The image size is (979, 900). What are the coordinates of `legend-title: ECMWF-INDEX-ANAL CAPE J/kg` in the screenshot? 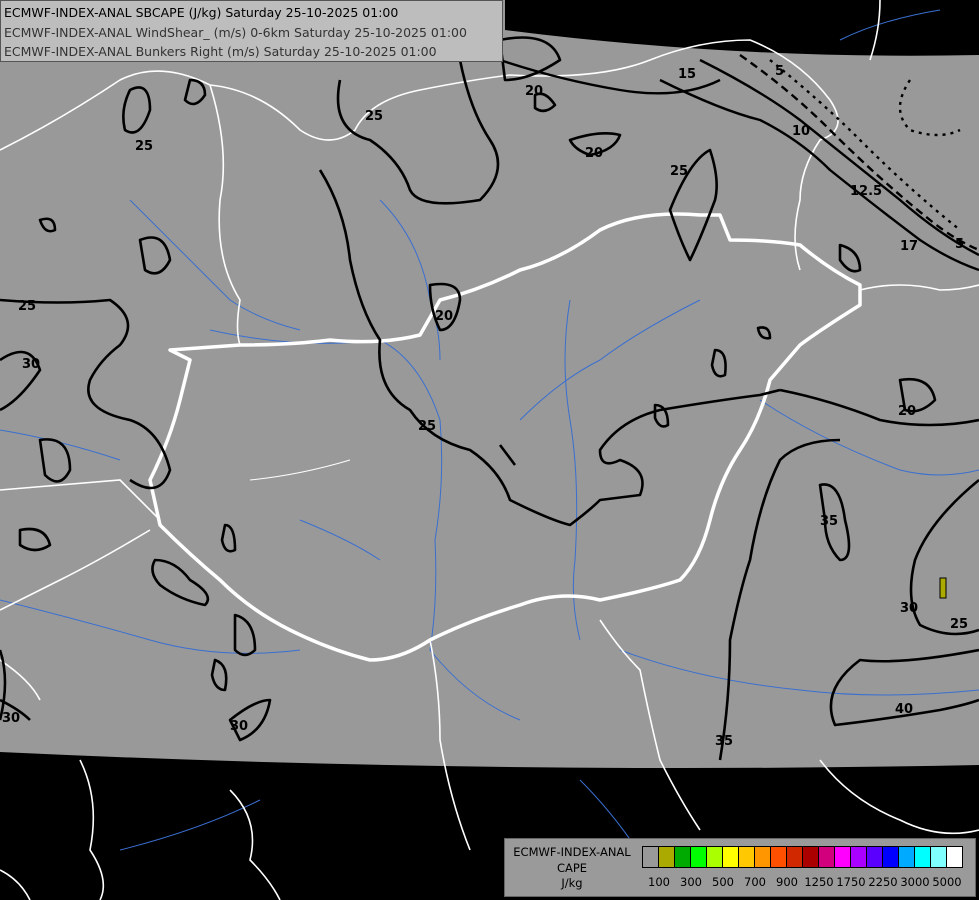 It's located at (572, 868).